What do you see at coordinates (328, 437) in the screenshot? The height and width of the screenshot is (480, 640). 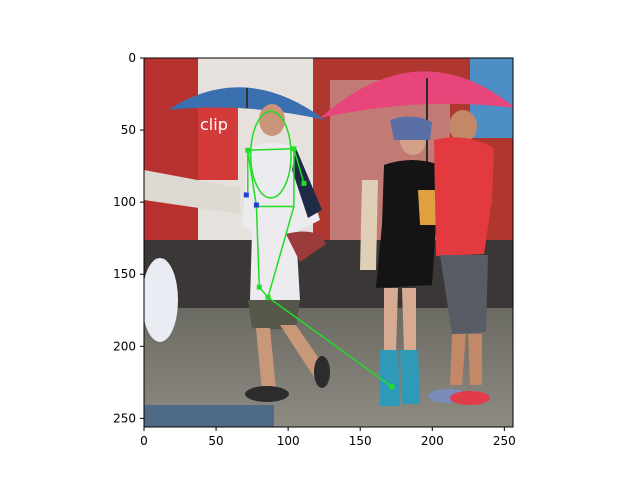 I see `x-axis: 0 50 100 150 200 250` at bounding box center [328, 437].